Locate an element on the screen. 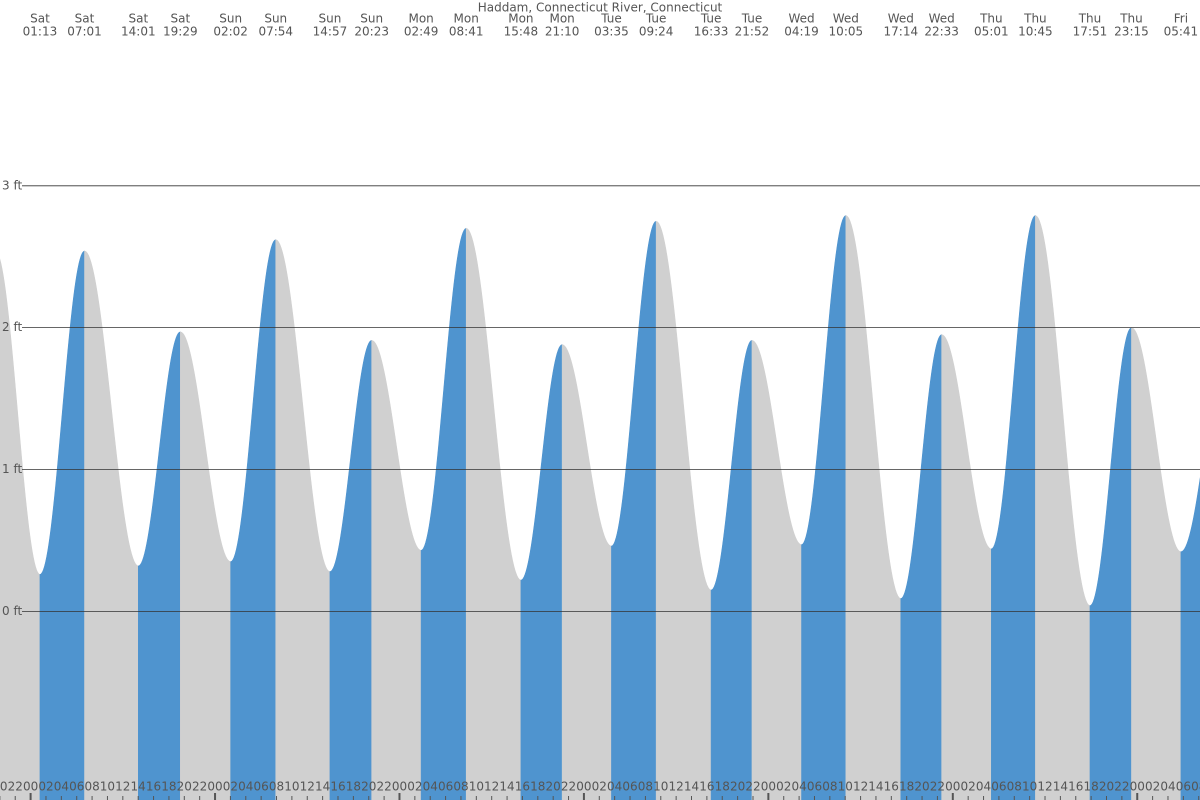  extreme-time: 07:54 is located at coordinates (275, 32).